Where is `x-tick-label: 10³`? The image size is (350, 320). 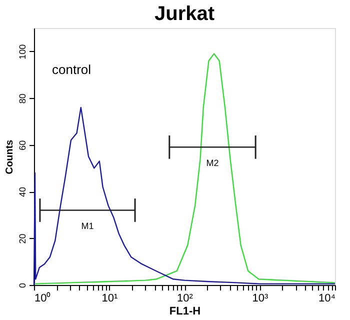 x-tick-label: 10³ is located at coordinates (260, 298).